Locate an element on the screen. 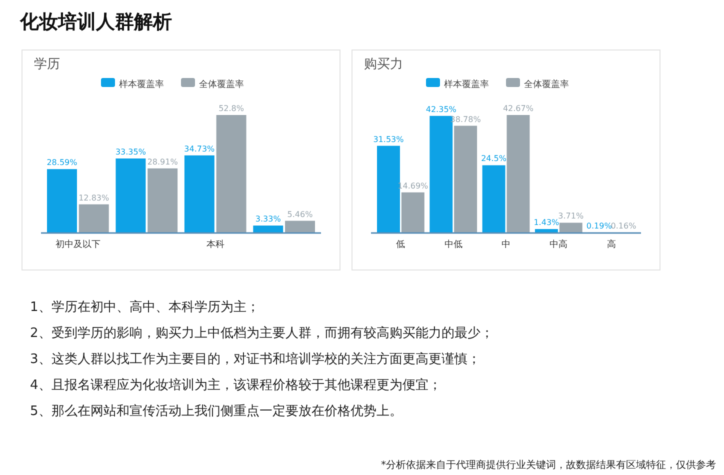  data-label: 33.35% is located at coordinates (130, 151).